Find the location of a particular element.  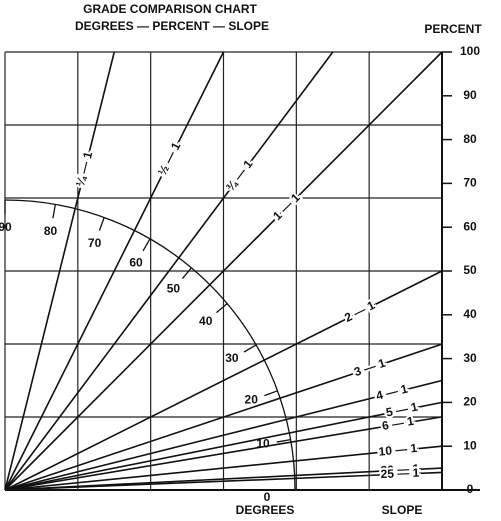

subtitle: DEGREES — PERCENT — SLOPE is located at coordinates (172, 26).